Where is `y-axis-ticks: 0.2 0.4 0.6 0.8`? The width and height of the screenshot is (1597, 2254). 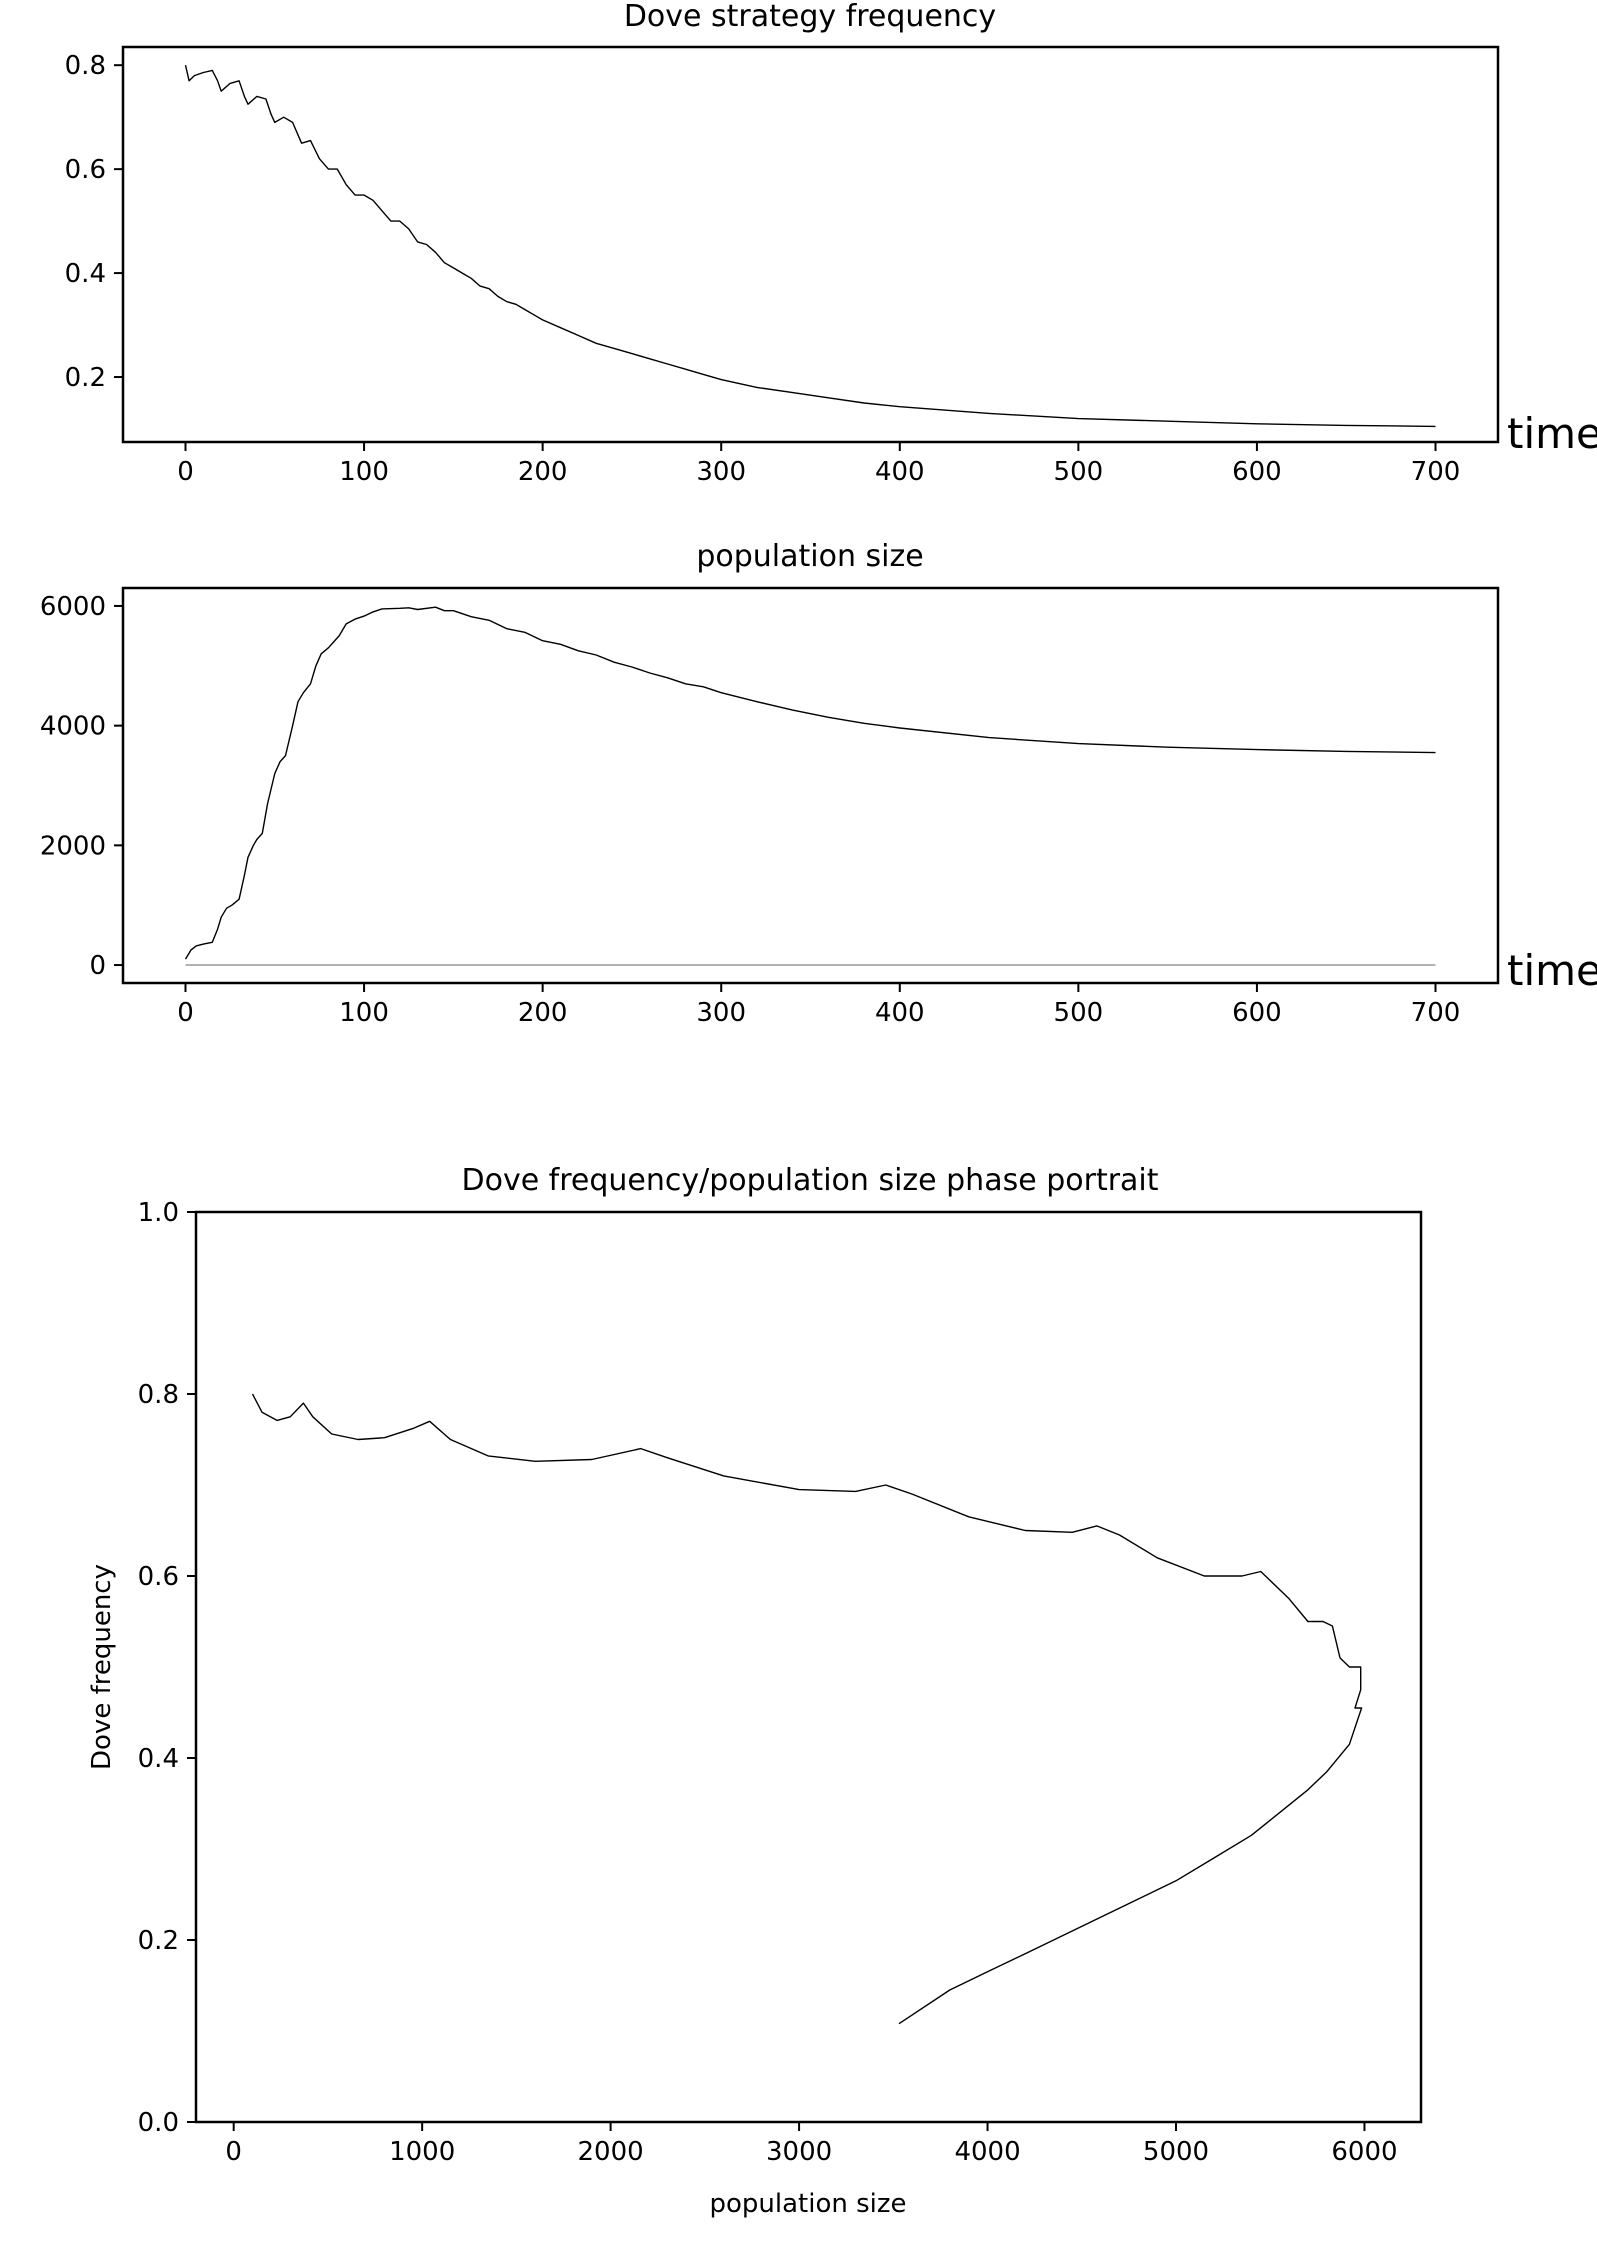 y-axis-ticks: 0.2 0.4 0.6 0.8 is located at coordinates (94, 222).